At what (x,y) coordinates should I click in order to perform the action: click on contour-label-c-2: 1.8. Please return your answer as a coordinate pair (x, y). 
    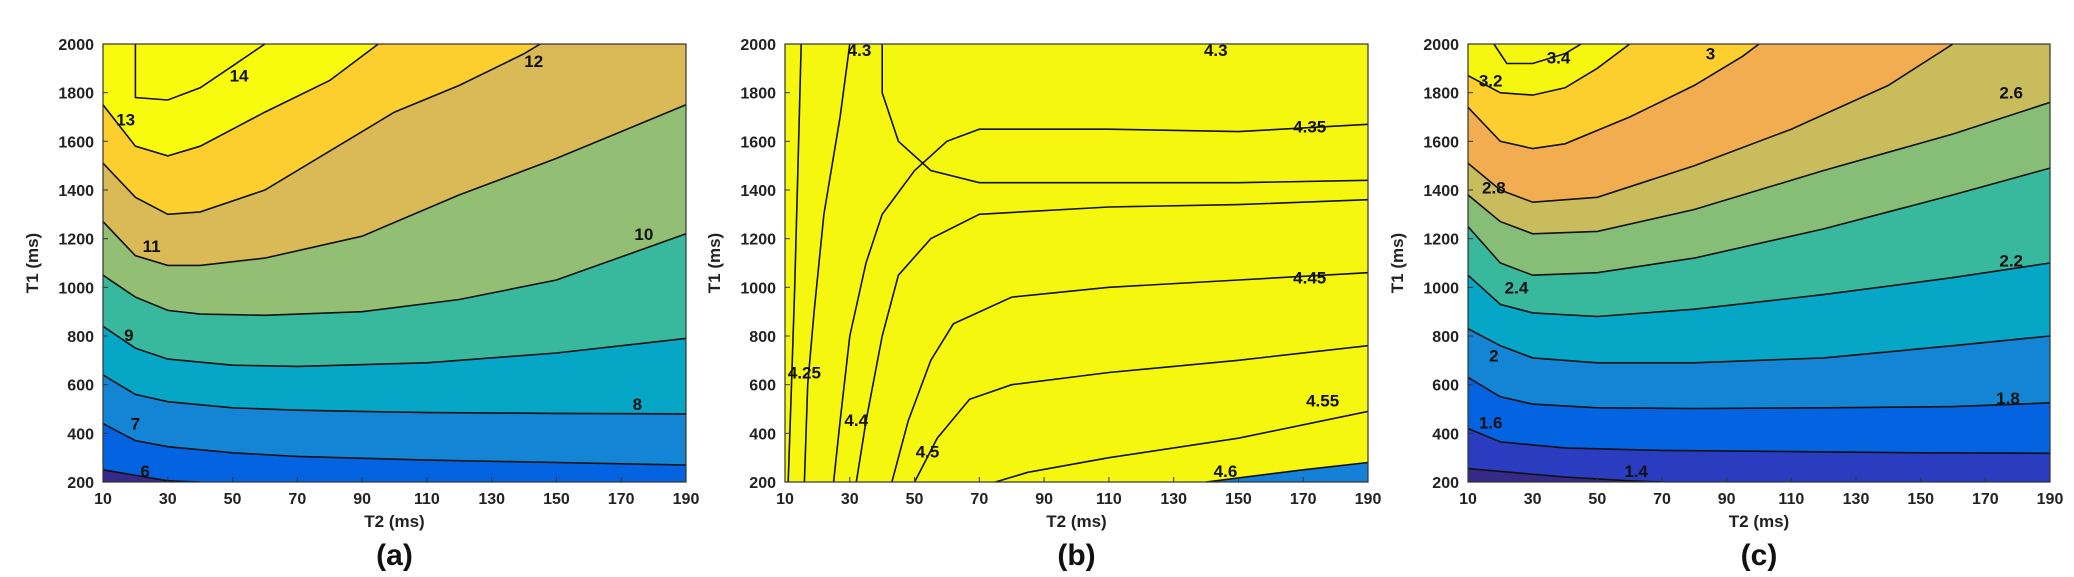
    Looking at the image, I should click on (2008, 398).